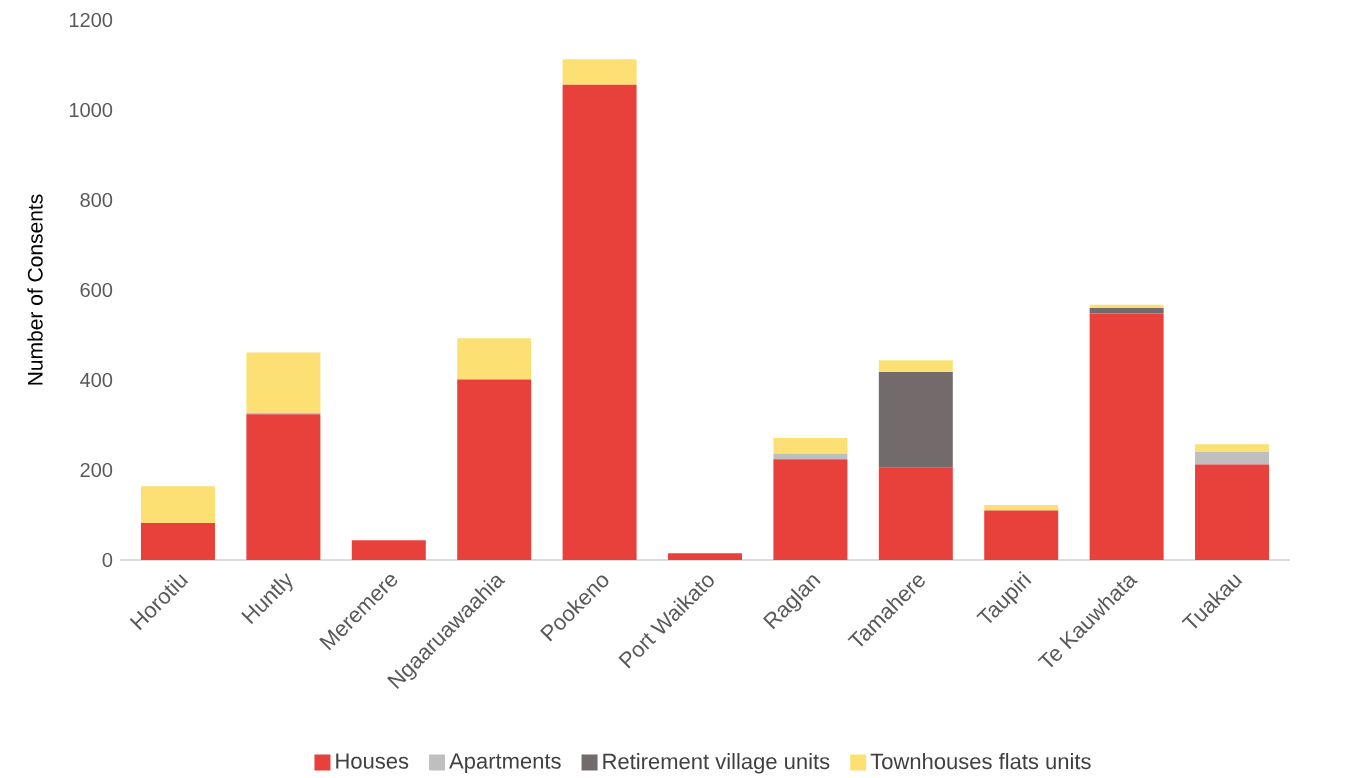  I want to click on legend-label: Apartments, so click(505, 763).